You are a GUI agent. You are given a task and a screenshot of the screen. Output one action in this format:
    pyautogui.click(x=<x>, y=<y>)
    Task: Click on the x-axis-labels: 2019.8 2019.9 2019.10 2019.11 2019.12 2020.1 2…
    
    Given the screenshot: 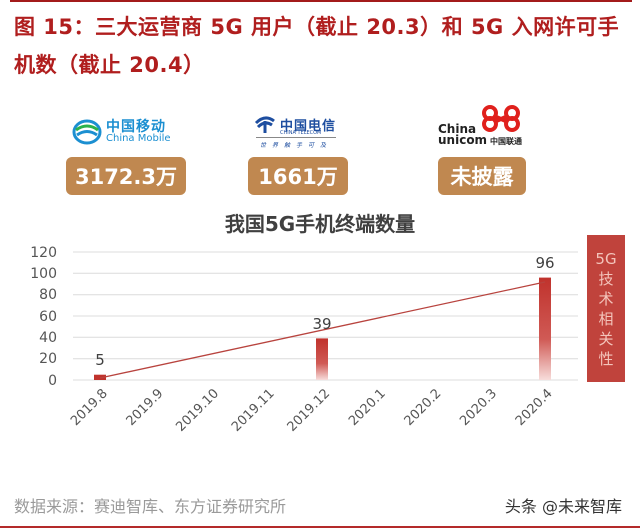 What is the action you would take?
    pyautogui.click(x=312, y=410)
    